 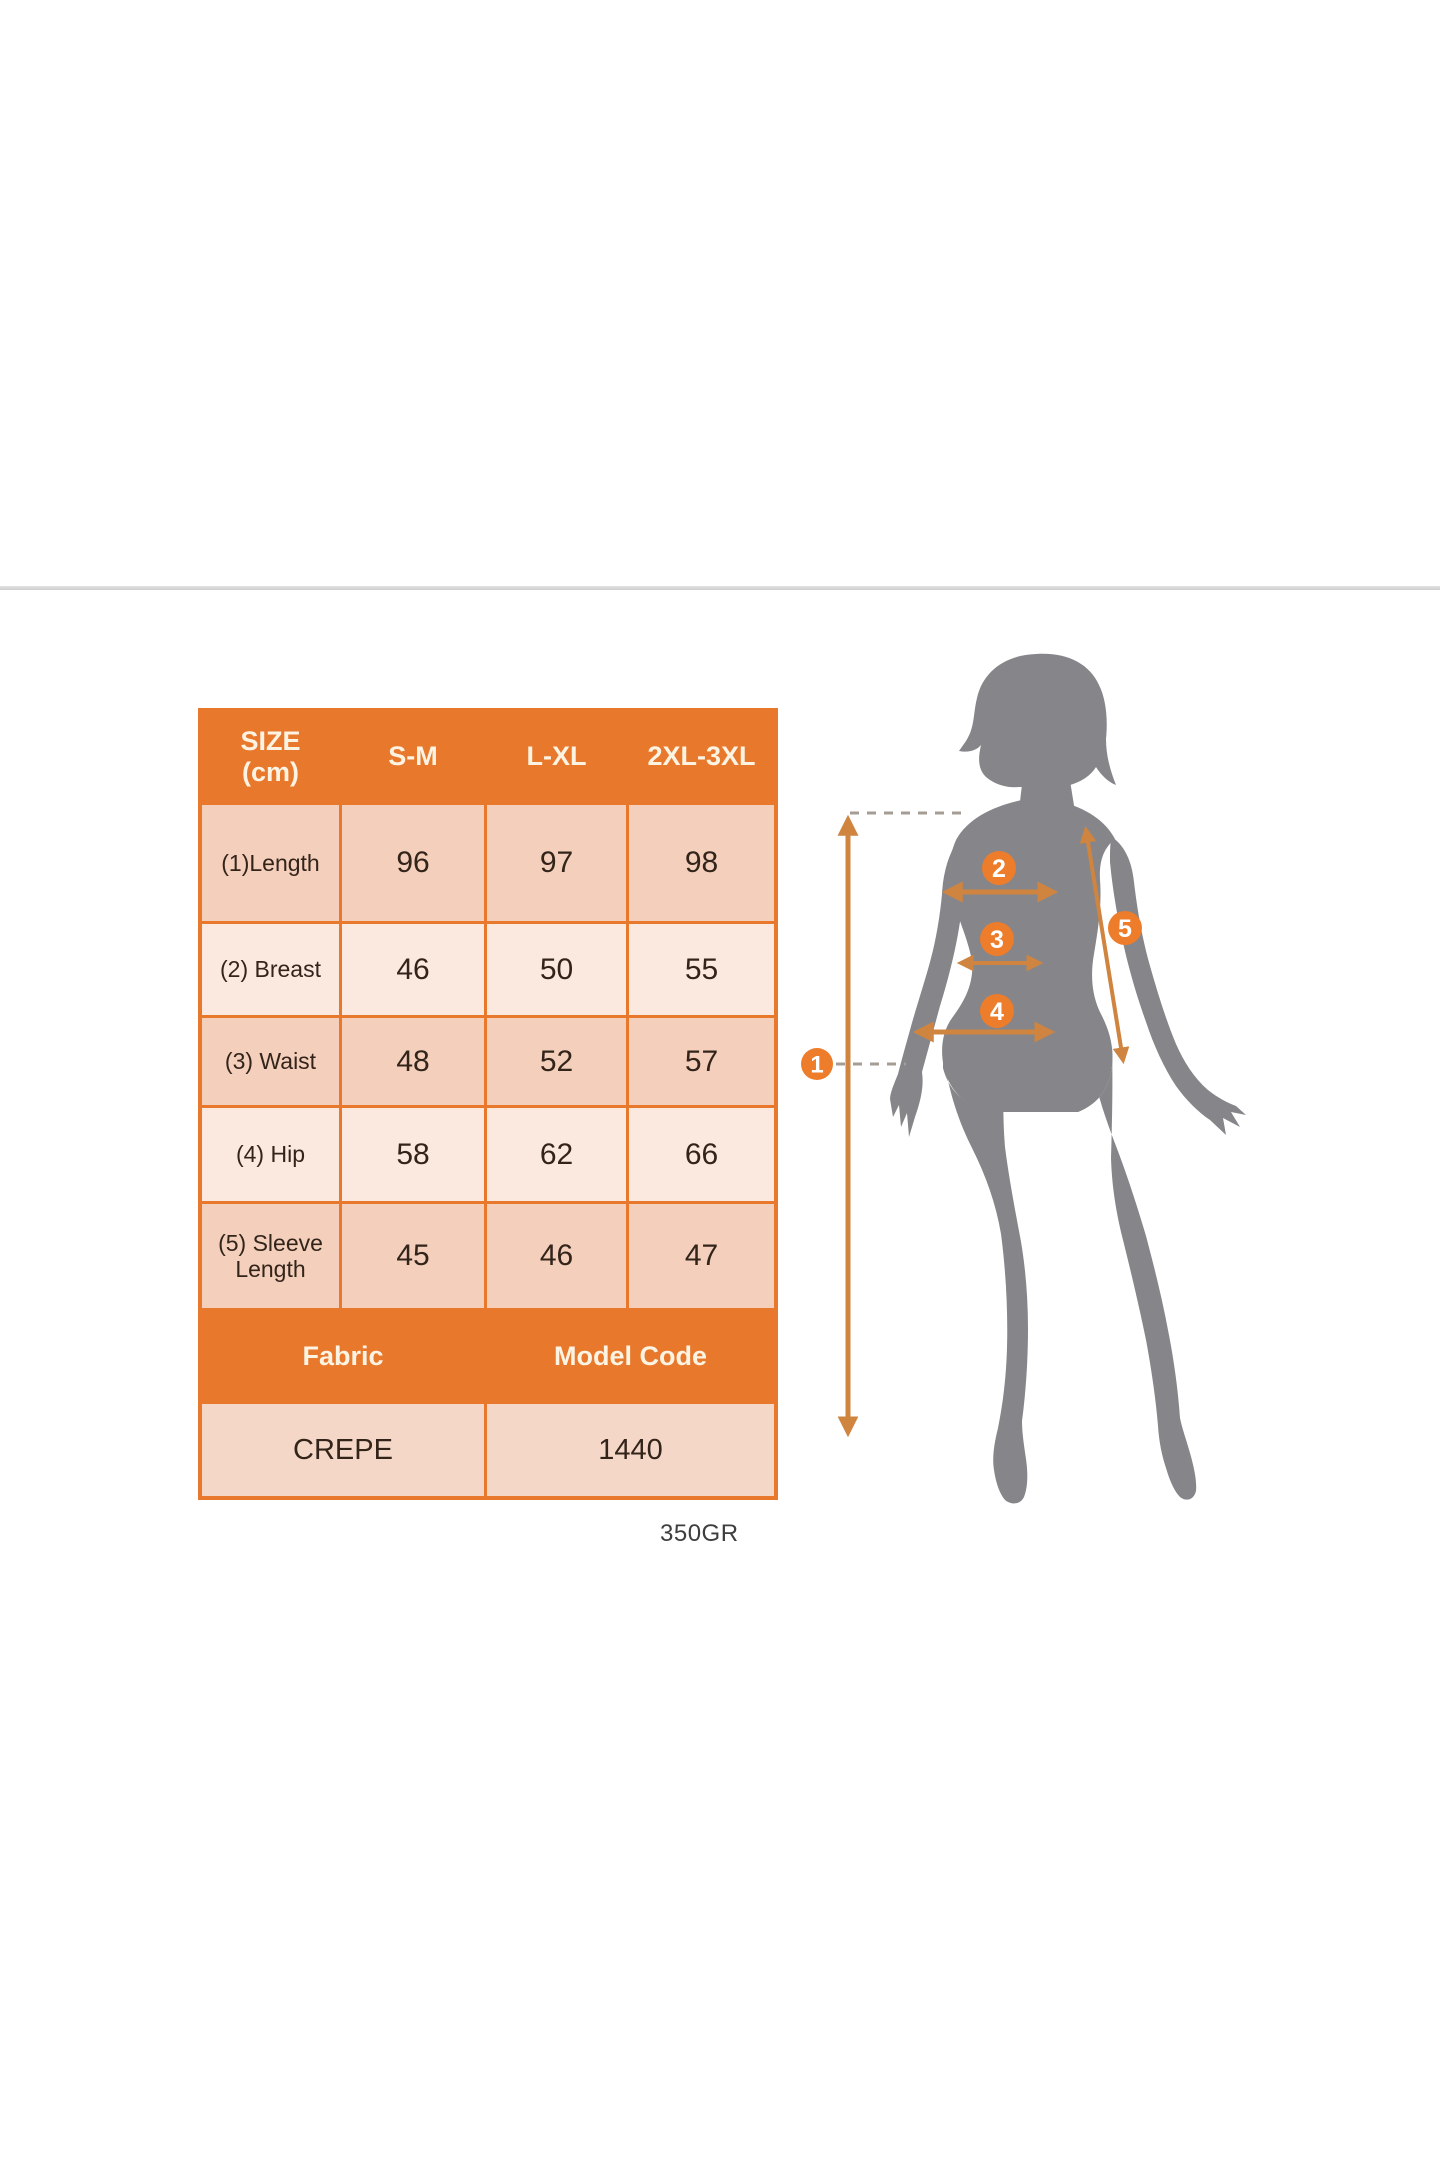 What do you see at coordinates (1178, 986) in the screenshot?
I see `silhouette-right-arm` at bounding box center [1178, 986].